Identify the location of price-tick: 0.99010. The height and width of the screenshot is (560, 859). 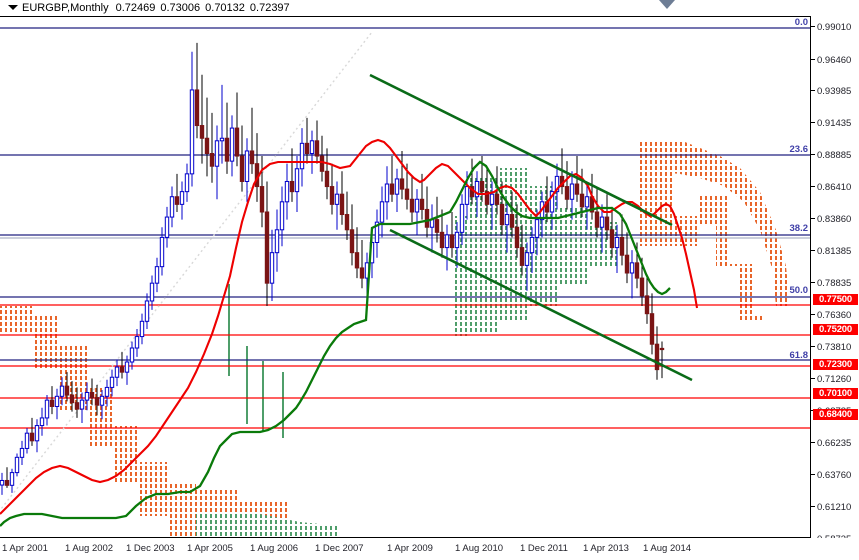
(835, 27).